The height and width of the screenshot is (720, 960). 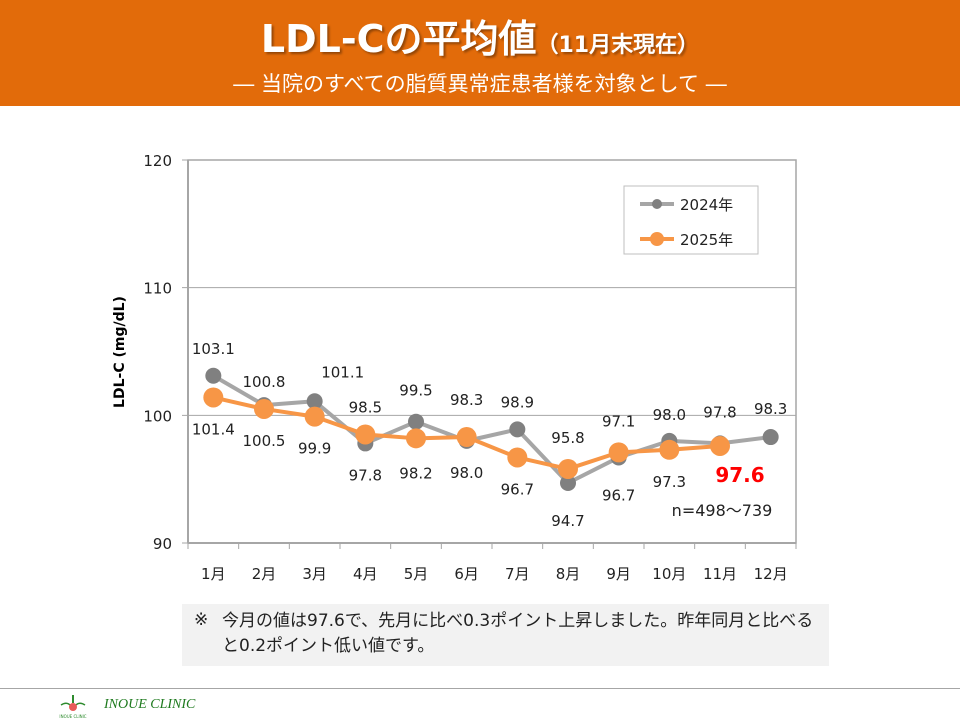 What do you see at coordinates (706, 205) in the screenshot?
I see `legend-label-2024: 2024年` at bounding box center [706, 205].